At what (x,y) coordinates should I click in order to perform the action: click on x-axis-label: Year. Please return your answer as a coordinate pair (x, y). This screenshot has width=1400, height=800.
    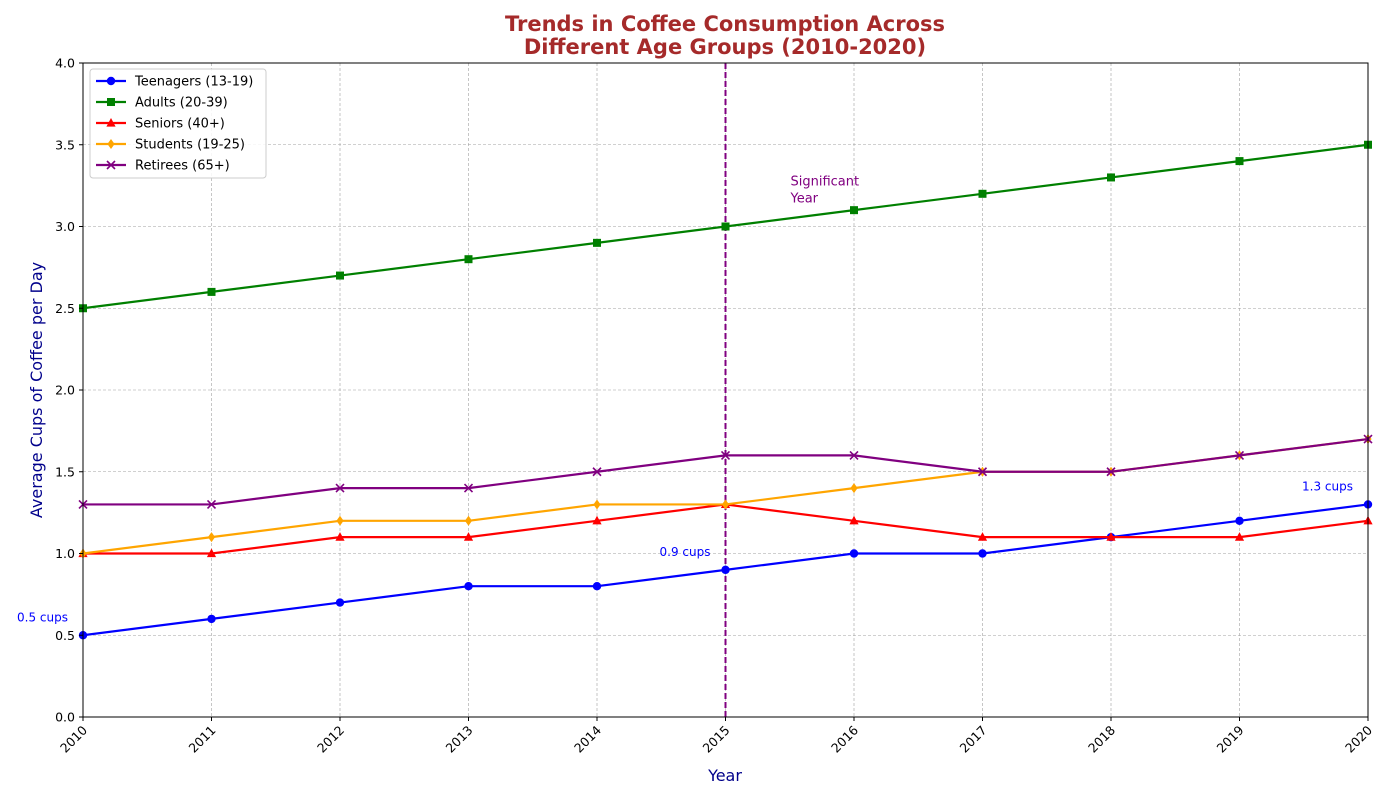
    Looking at the image, I should click on (724, 775).